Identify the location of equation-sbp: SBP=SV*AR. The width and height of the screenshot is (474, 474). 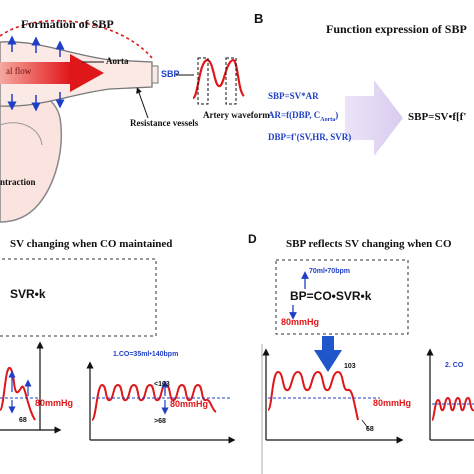
(293, 96).